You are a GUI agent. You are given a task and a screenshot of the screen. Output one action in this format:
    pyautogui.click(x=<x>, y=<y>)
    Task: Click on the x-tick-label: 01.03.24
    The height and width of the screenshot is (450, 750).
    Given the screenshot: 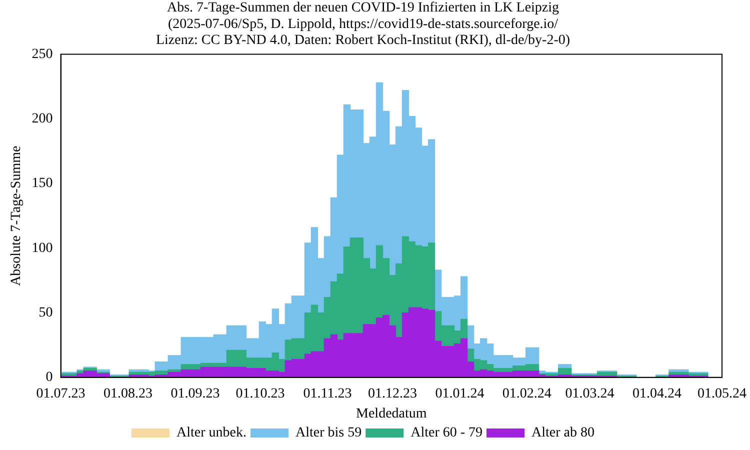 What is the action you would take?
    pyautogui.click(x=589, y=394)
    